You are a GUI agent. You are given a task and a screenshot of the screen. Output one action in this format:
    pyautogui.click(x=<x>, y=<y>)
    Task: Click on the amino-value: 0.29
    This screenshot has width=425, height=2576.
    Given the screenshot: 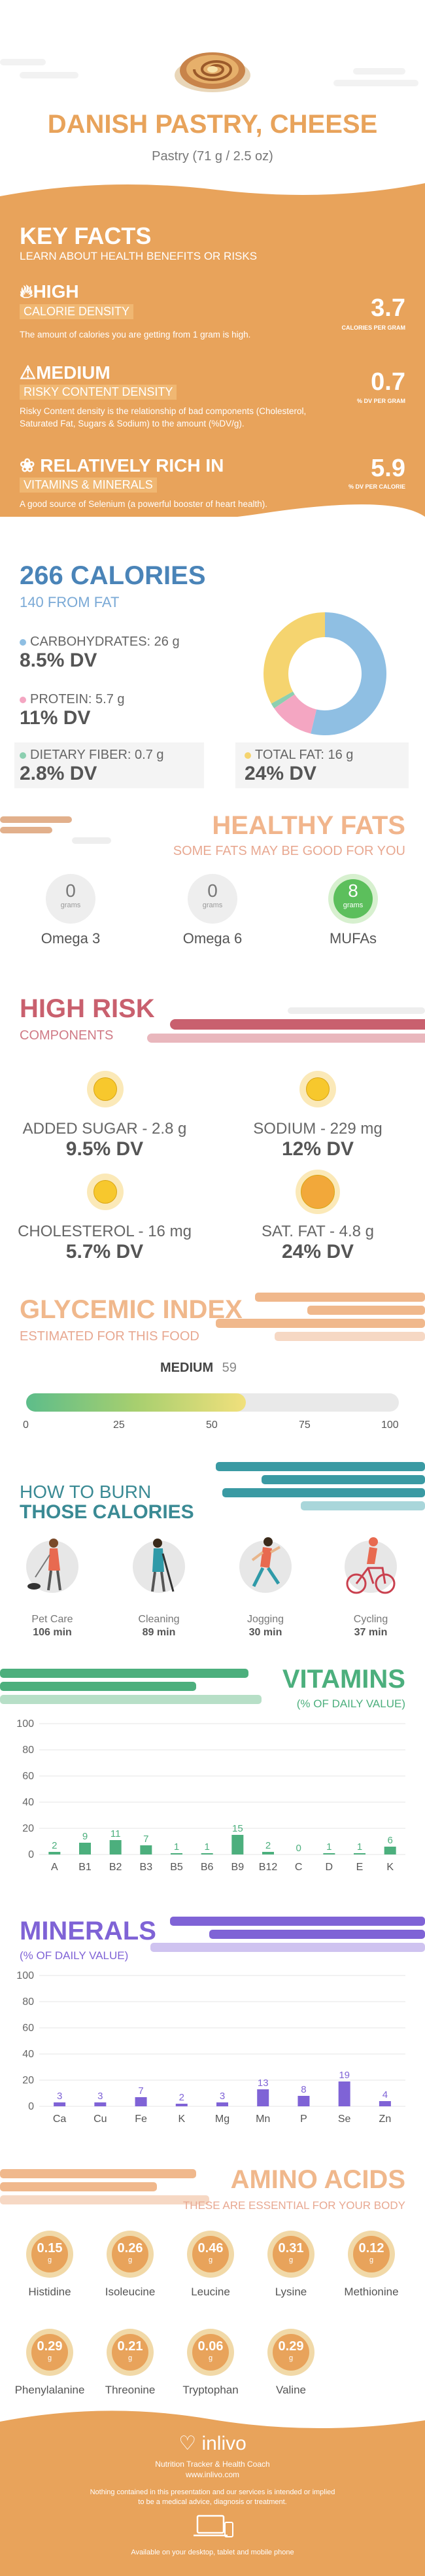 What is the action you would take?
    pyautogui.click(x=50, y=2346)
    